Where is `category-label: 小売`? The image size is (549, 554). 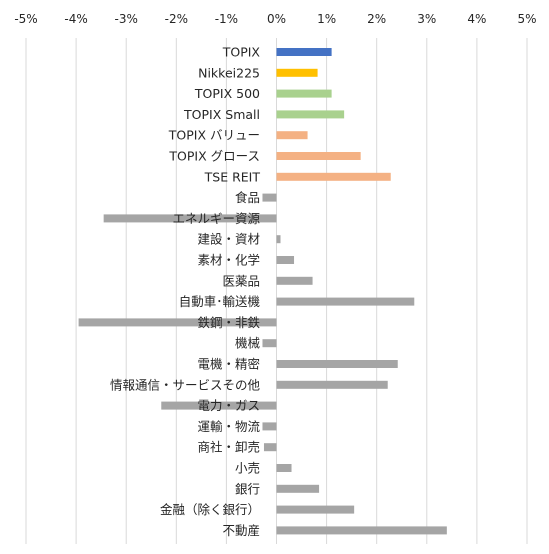
category-label: 小売 is located at coordinates (247, 468).